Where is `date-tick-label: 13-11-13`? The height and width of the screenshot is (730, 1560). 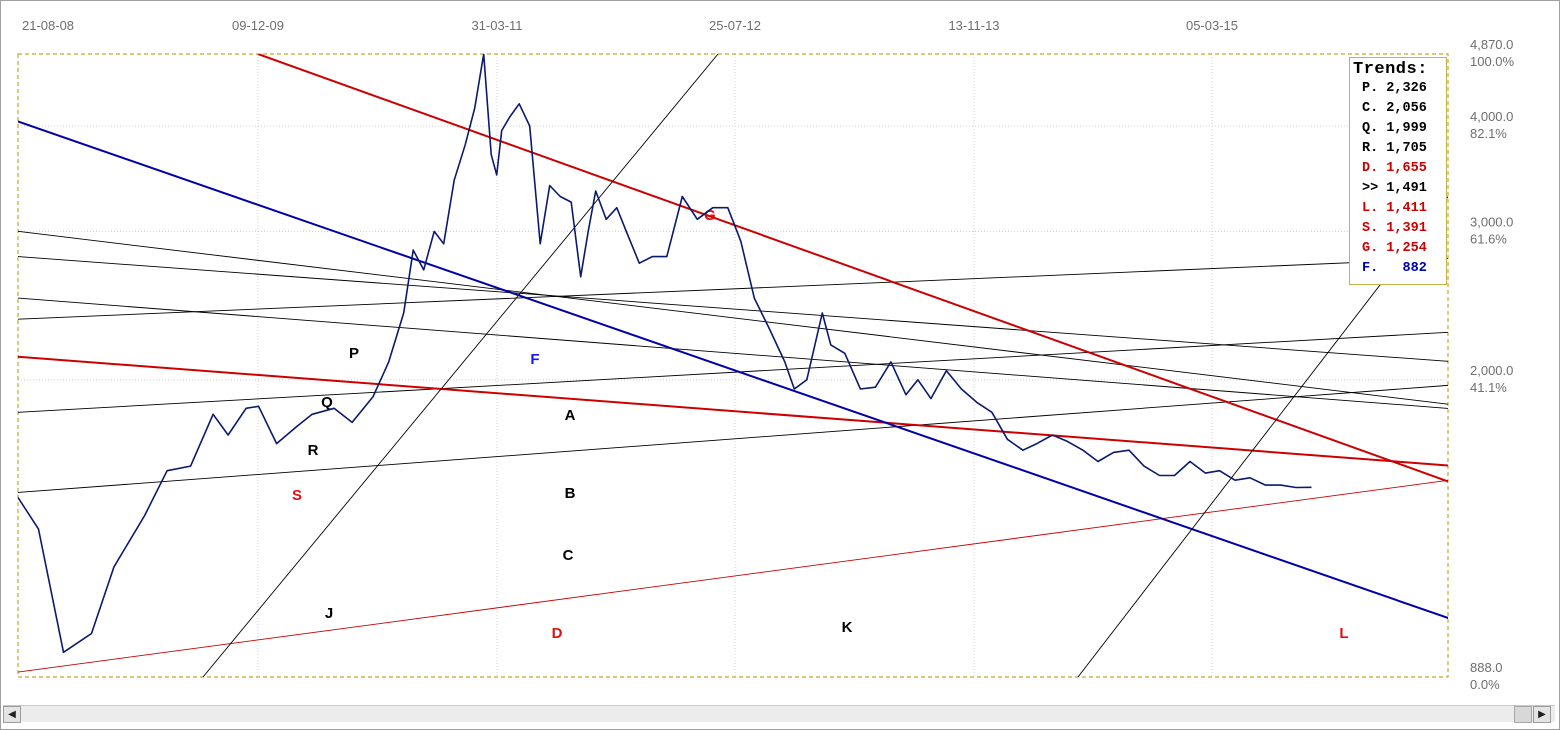 date-tick-label: 13-11-13 is located at coordinates (973, 25).